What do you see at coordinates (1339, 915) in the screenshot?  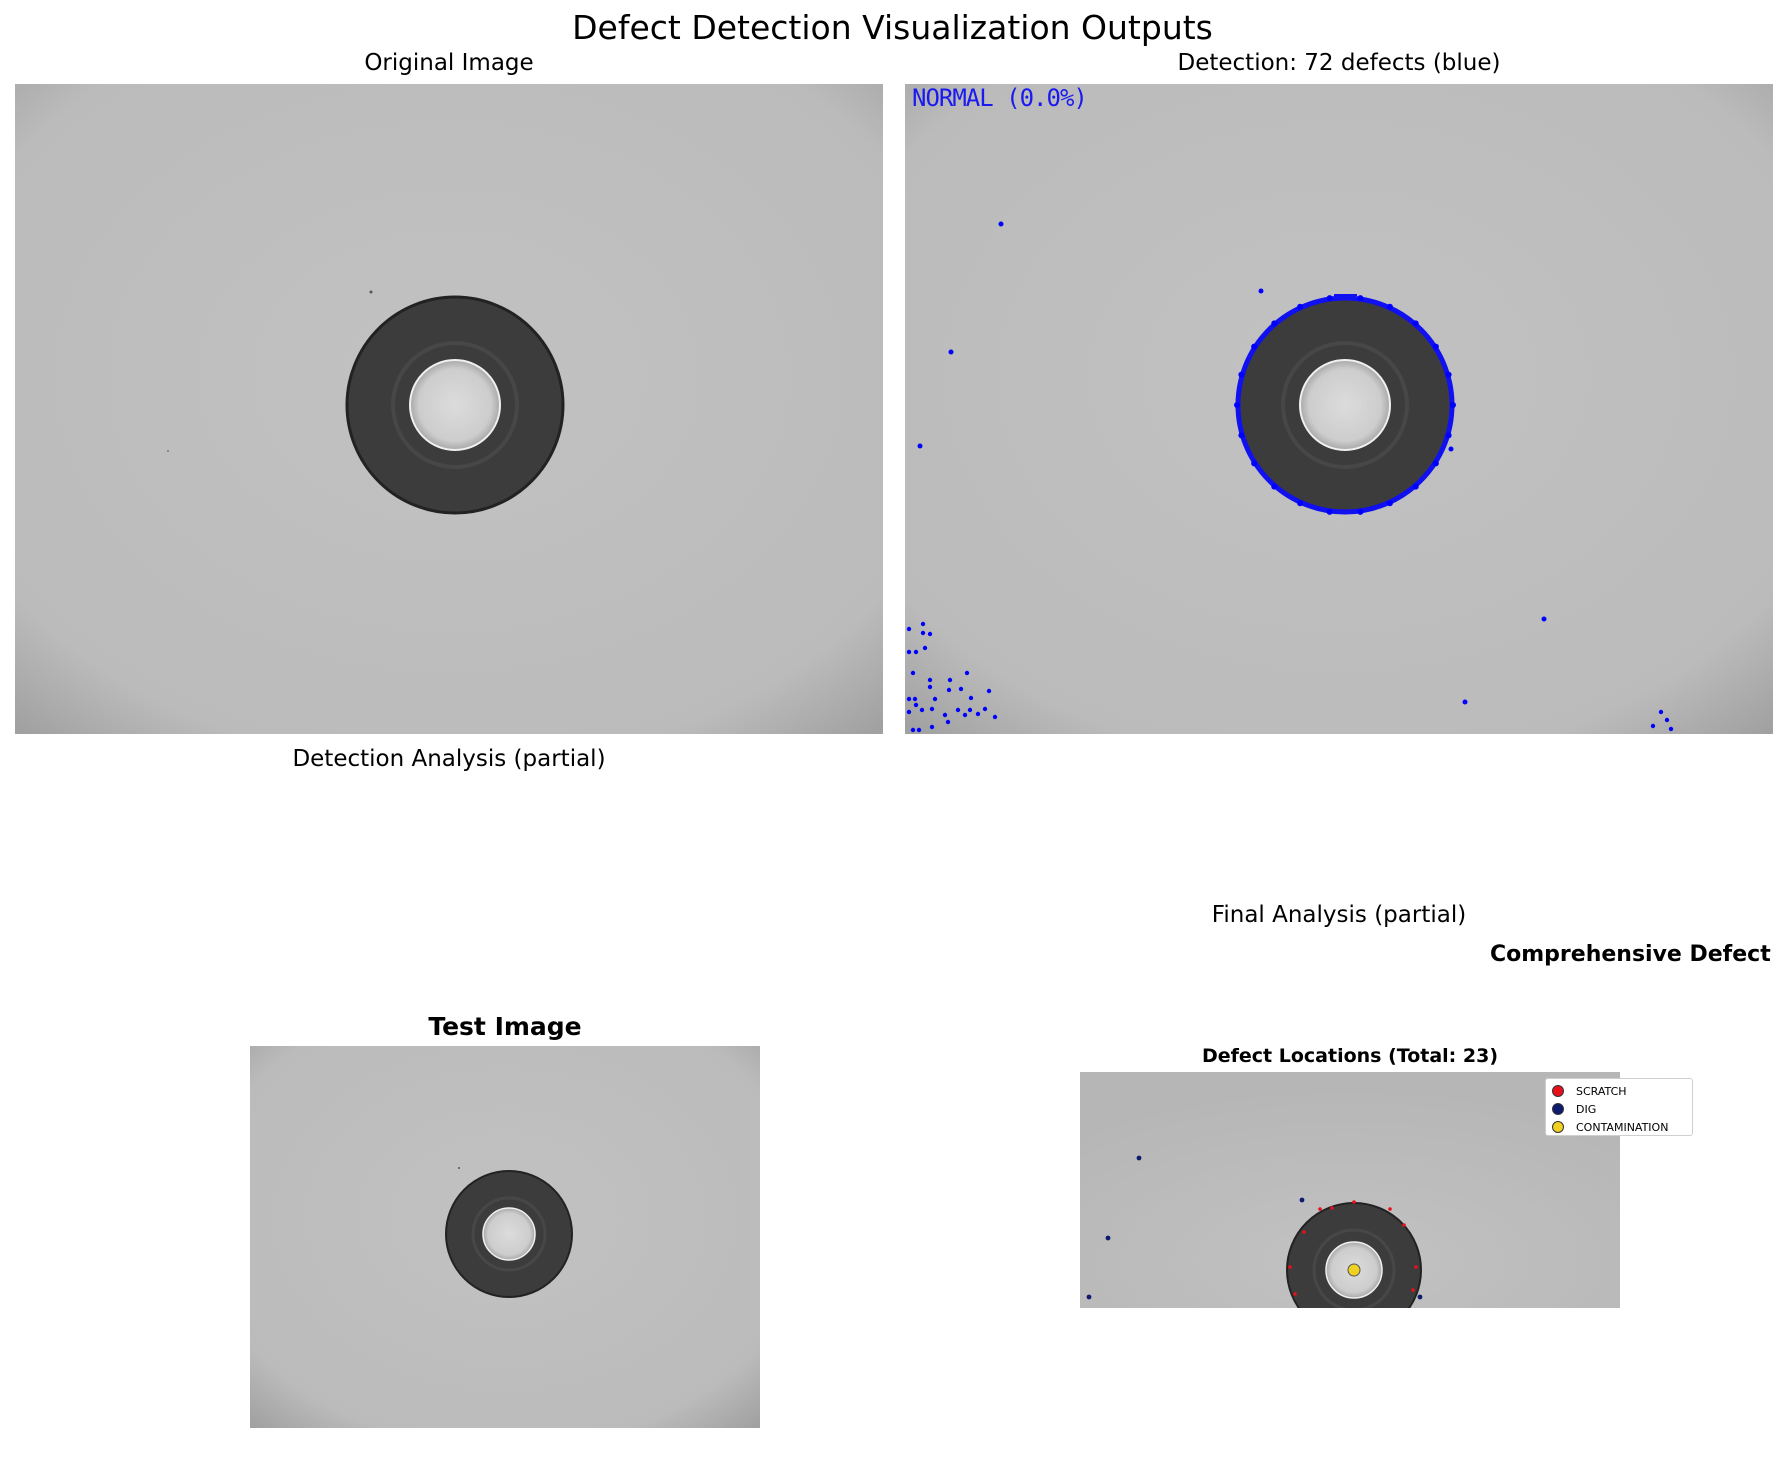 I see `final-analysis-title: Final Analysis (partial)` at bounding box center [1339, 915].